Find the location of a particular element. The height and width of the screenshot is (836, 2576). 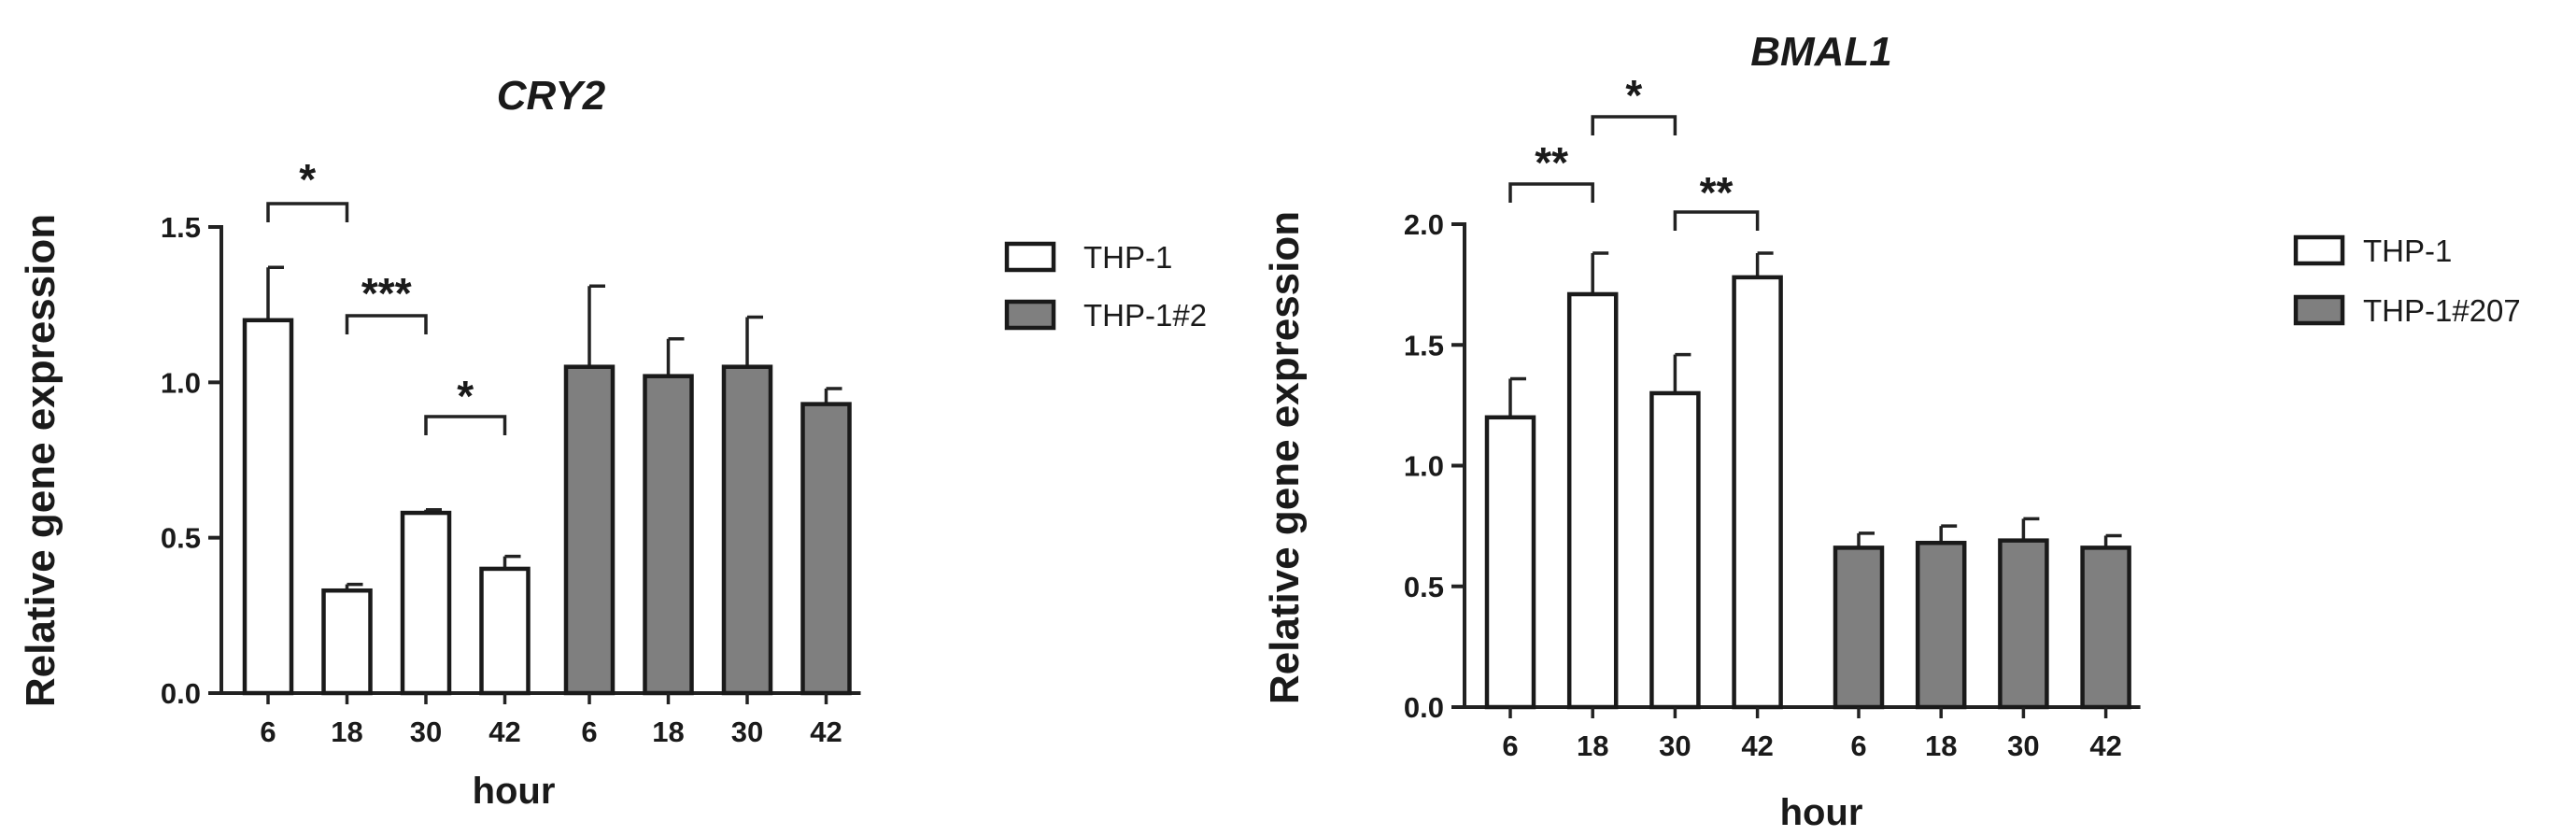

legend-label: THP-1#207 is located at coordinates (2442, 310).